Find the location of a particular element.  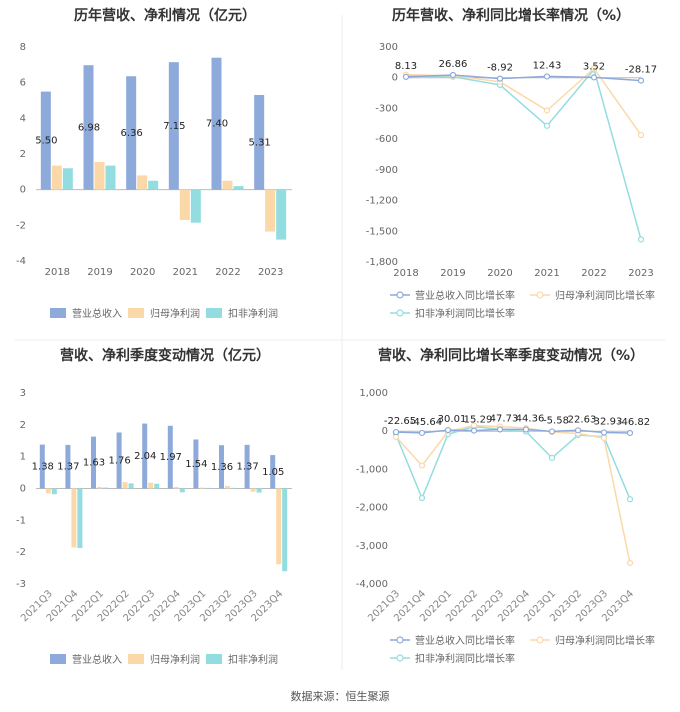

legend-label: 归母净利润 is located at coordinates (175, 313).